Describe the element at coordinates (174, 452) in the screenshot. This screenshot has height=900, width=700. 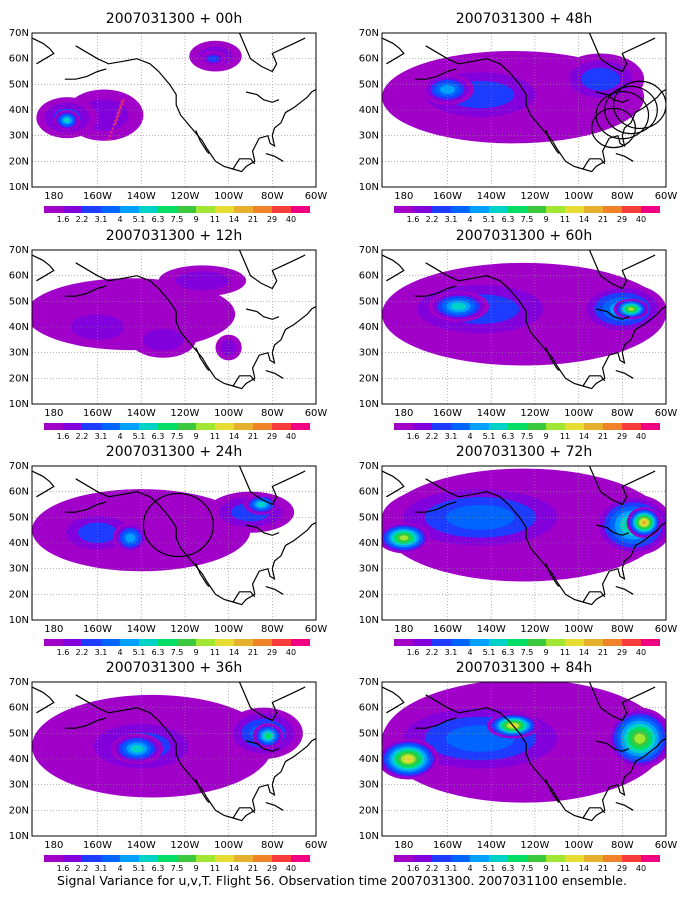
I see `panel-title: 2007031300 + 24h` at that location.